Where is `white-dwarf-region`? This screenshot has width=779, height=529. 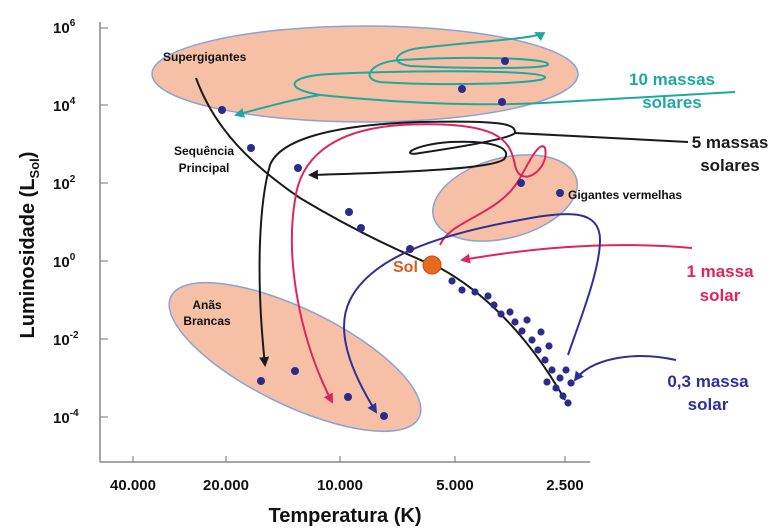
white-dwarf-region is located at coordinates (295, 357).